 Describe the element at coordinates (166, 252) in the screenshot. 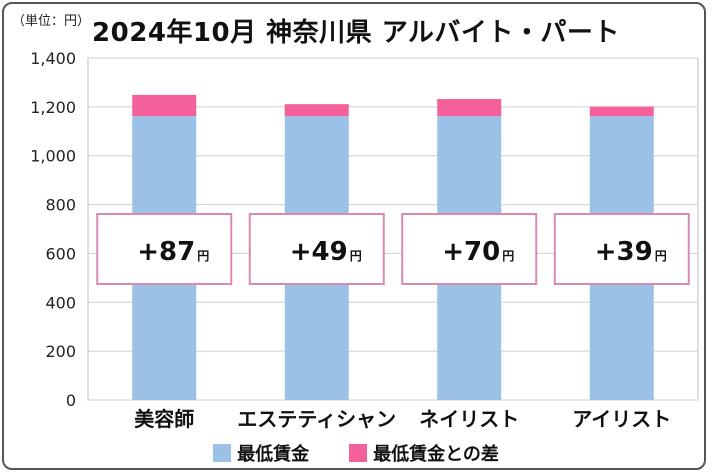

I see `diff-label: +87` at that location.